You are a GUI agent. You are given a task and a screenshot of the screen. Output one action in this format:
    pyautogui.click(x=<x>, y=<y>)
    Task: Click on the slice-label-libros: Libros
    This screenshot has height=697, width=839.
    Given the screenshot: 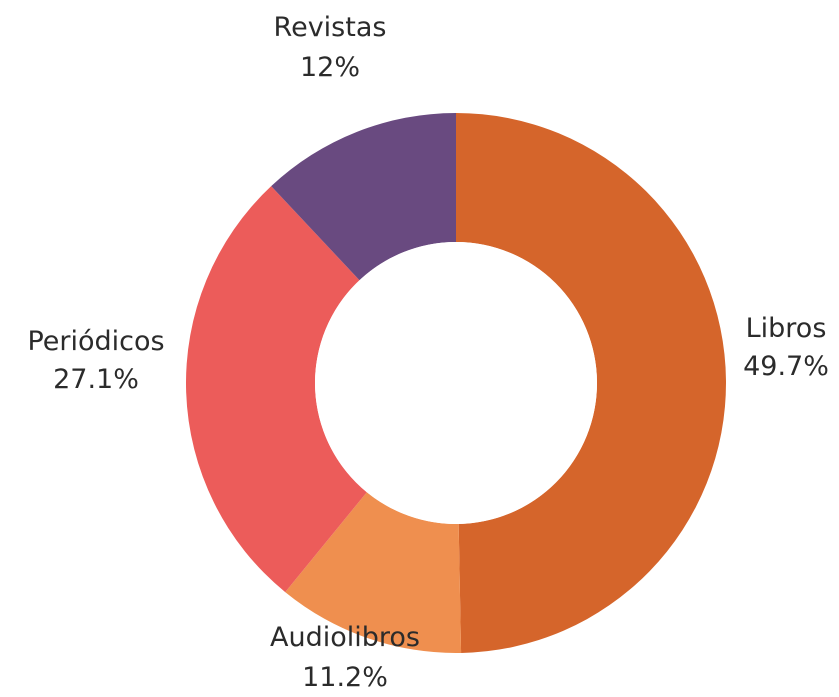 What is the action you would take?
    pyautogui.click(x=786, y=328)
    